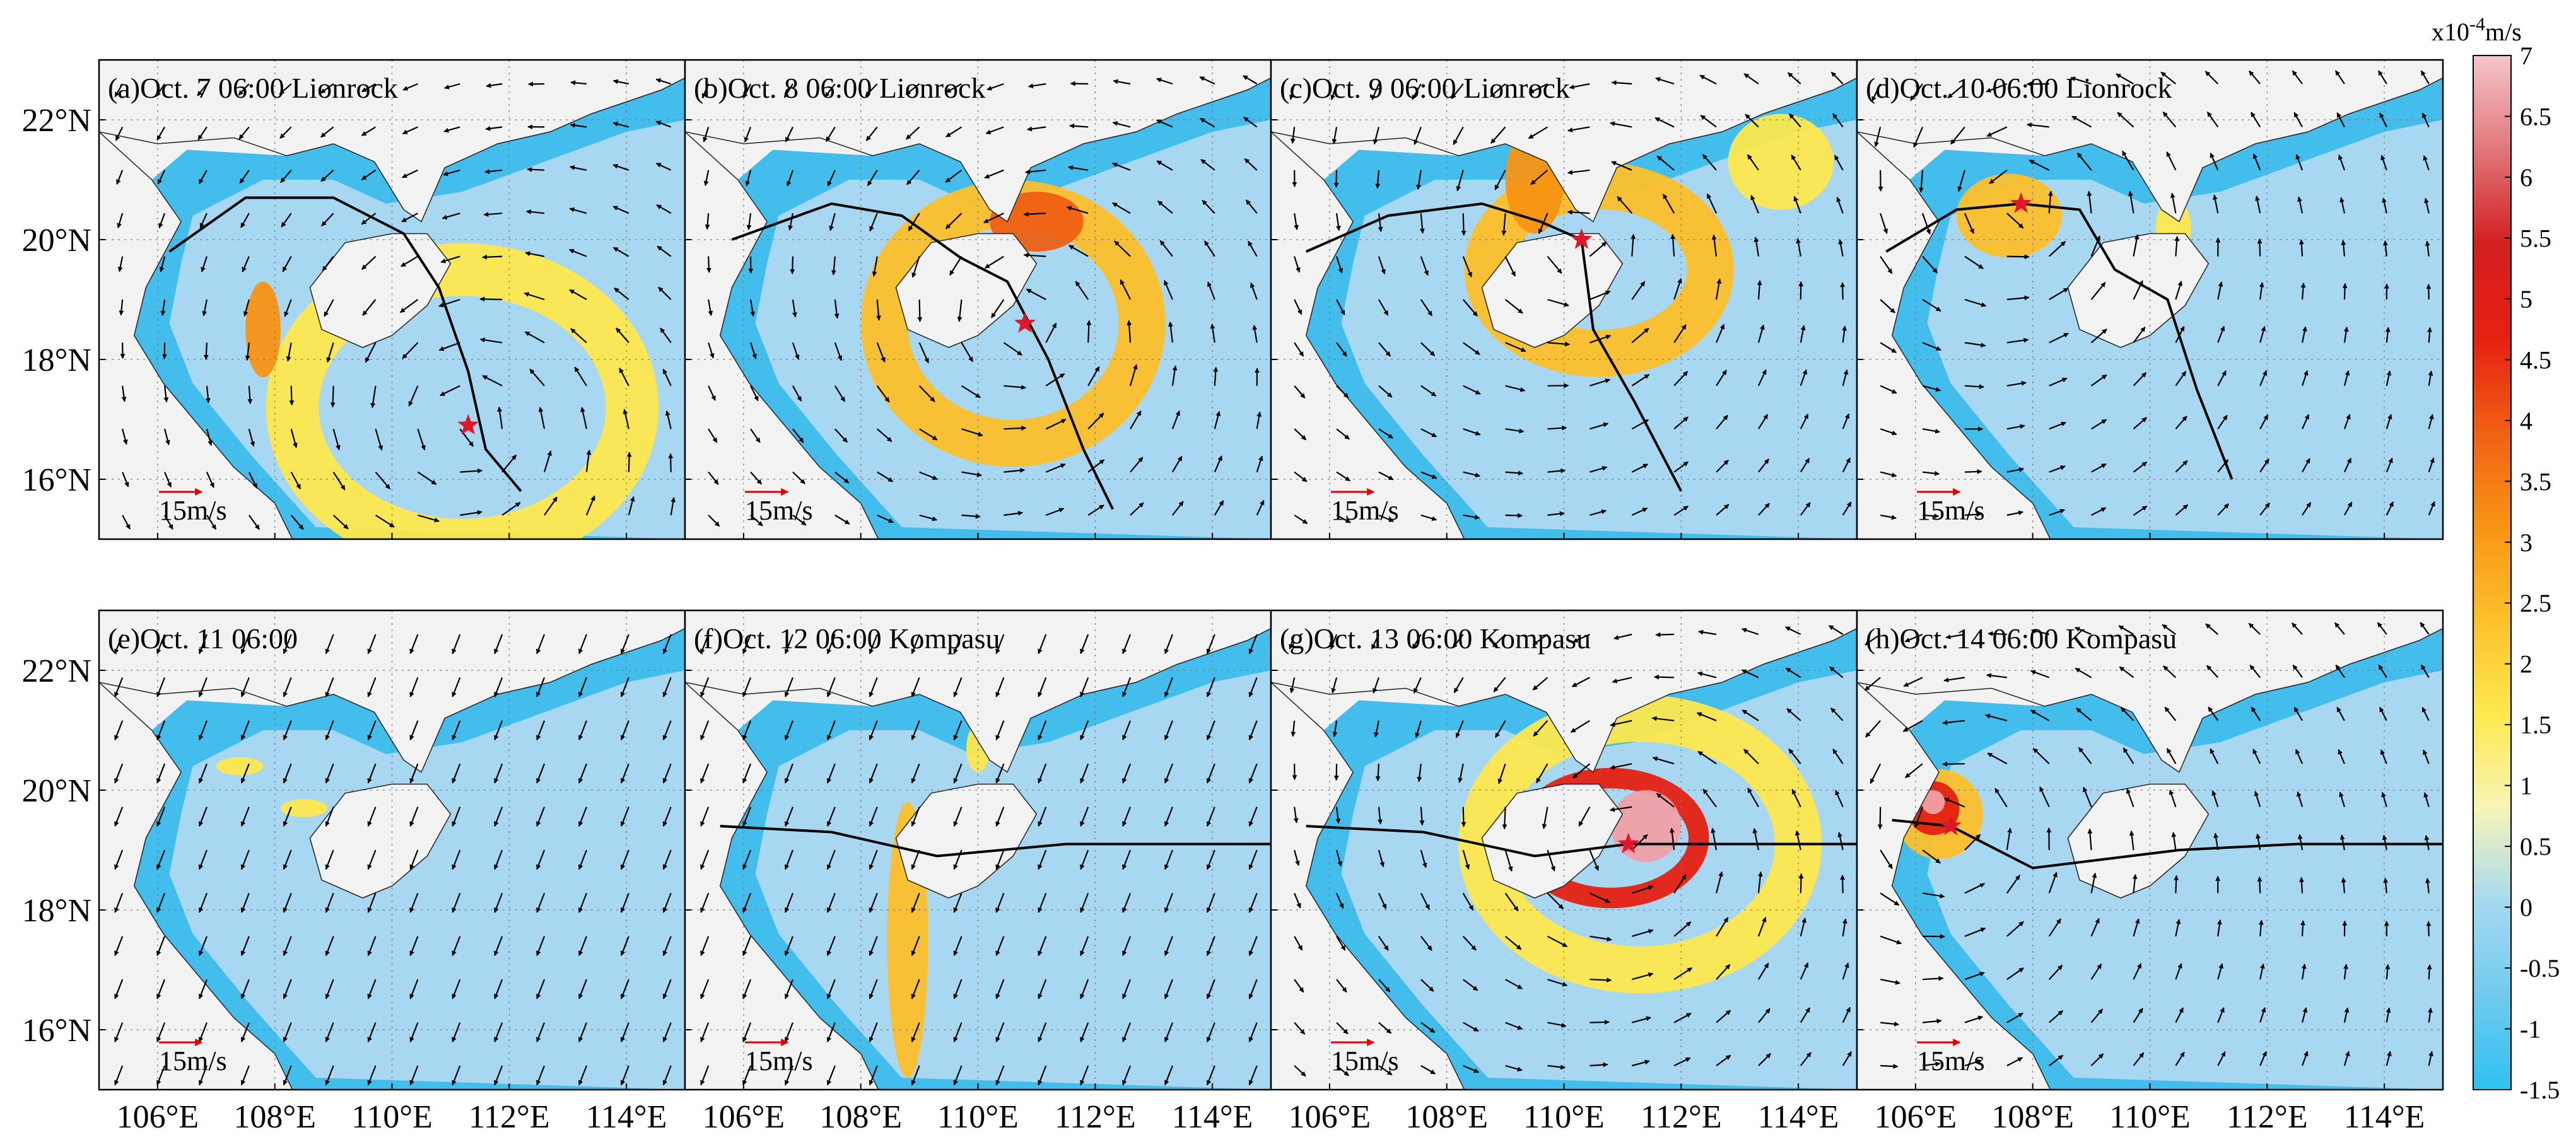  Describe the element at coordinates (2150, 141) in the screenshot. I see `mainland-china` at that location.